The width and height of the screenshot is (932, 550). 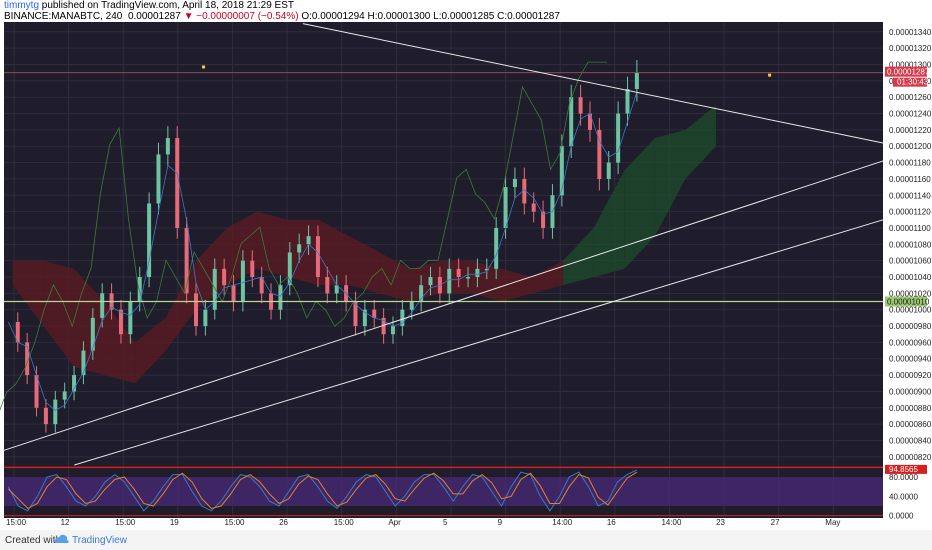 I want to click on y-tick-label: 0.00001200, so click(x=910, y=146).